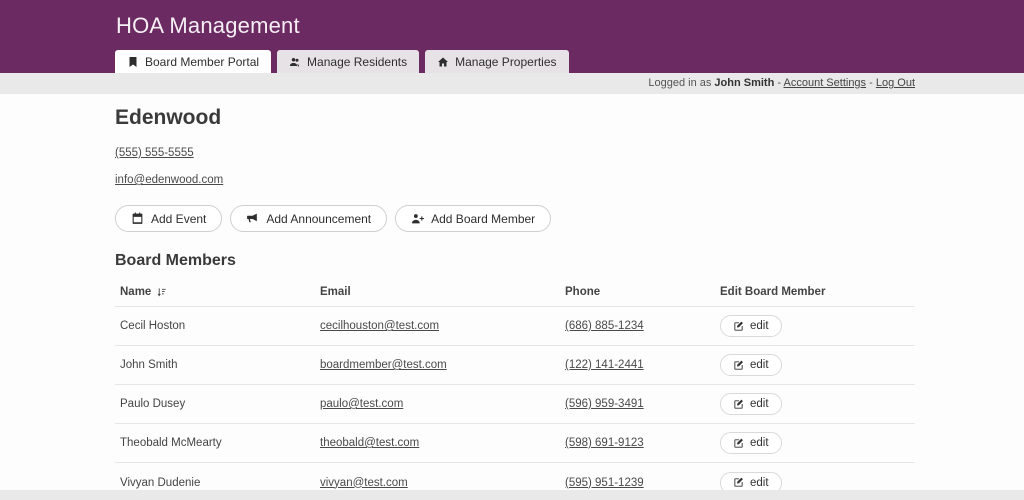 The height and width of the screenshot is (500, 1024). What do you see at coordinates (154, 153) in the screenshot?
I see `property-phone-link: (555) 555-5555` at bounding box center [154, 153].